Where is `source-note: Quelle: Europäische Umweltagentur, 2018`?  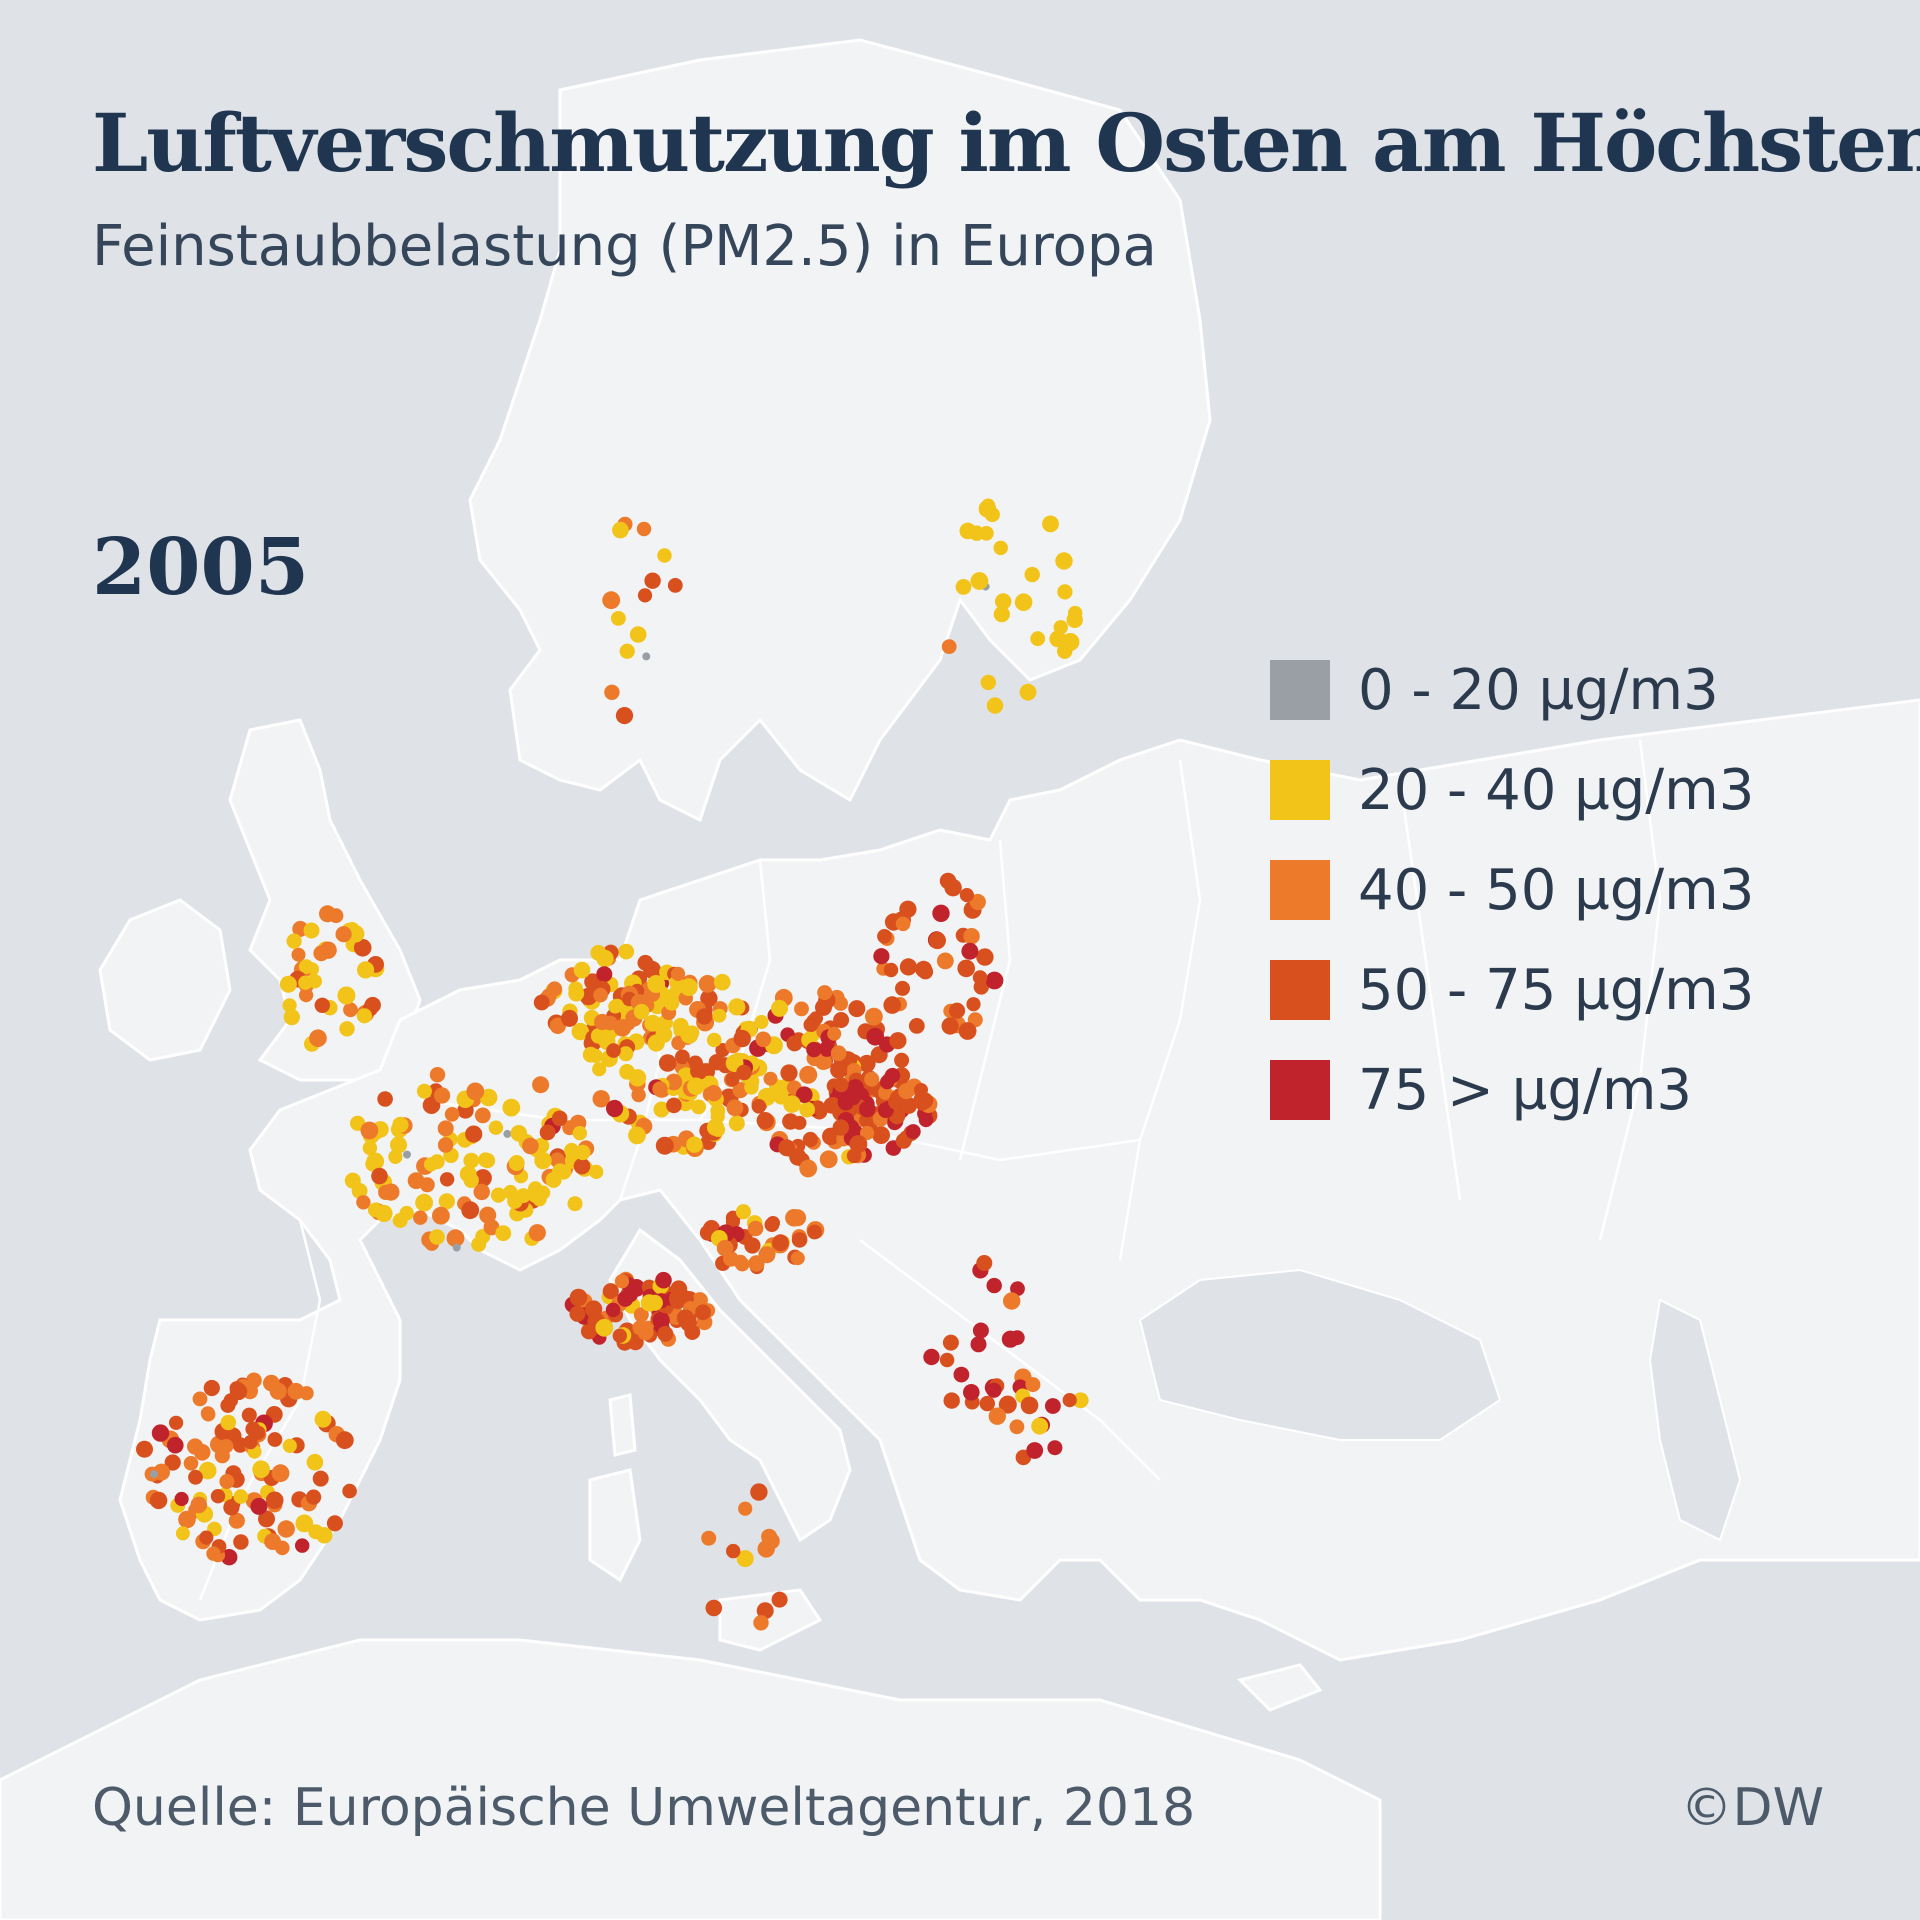
source-note: Quelle: Europäische Umweltagentur, 2018 is located at coordinates (644, 1808).